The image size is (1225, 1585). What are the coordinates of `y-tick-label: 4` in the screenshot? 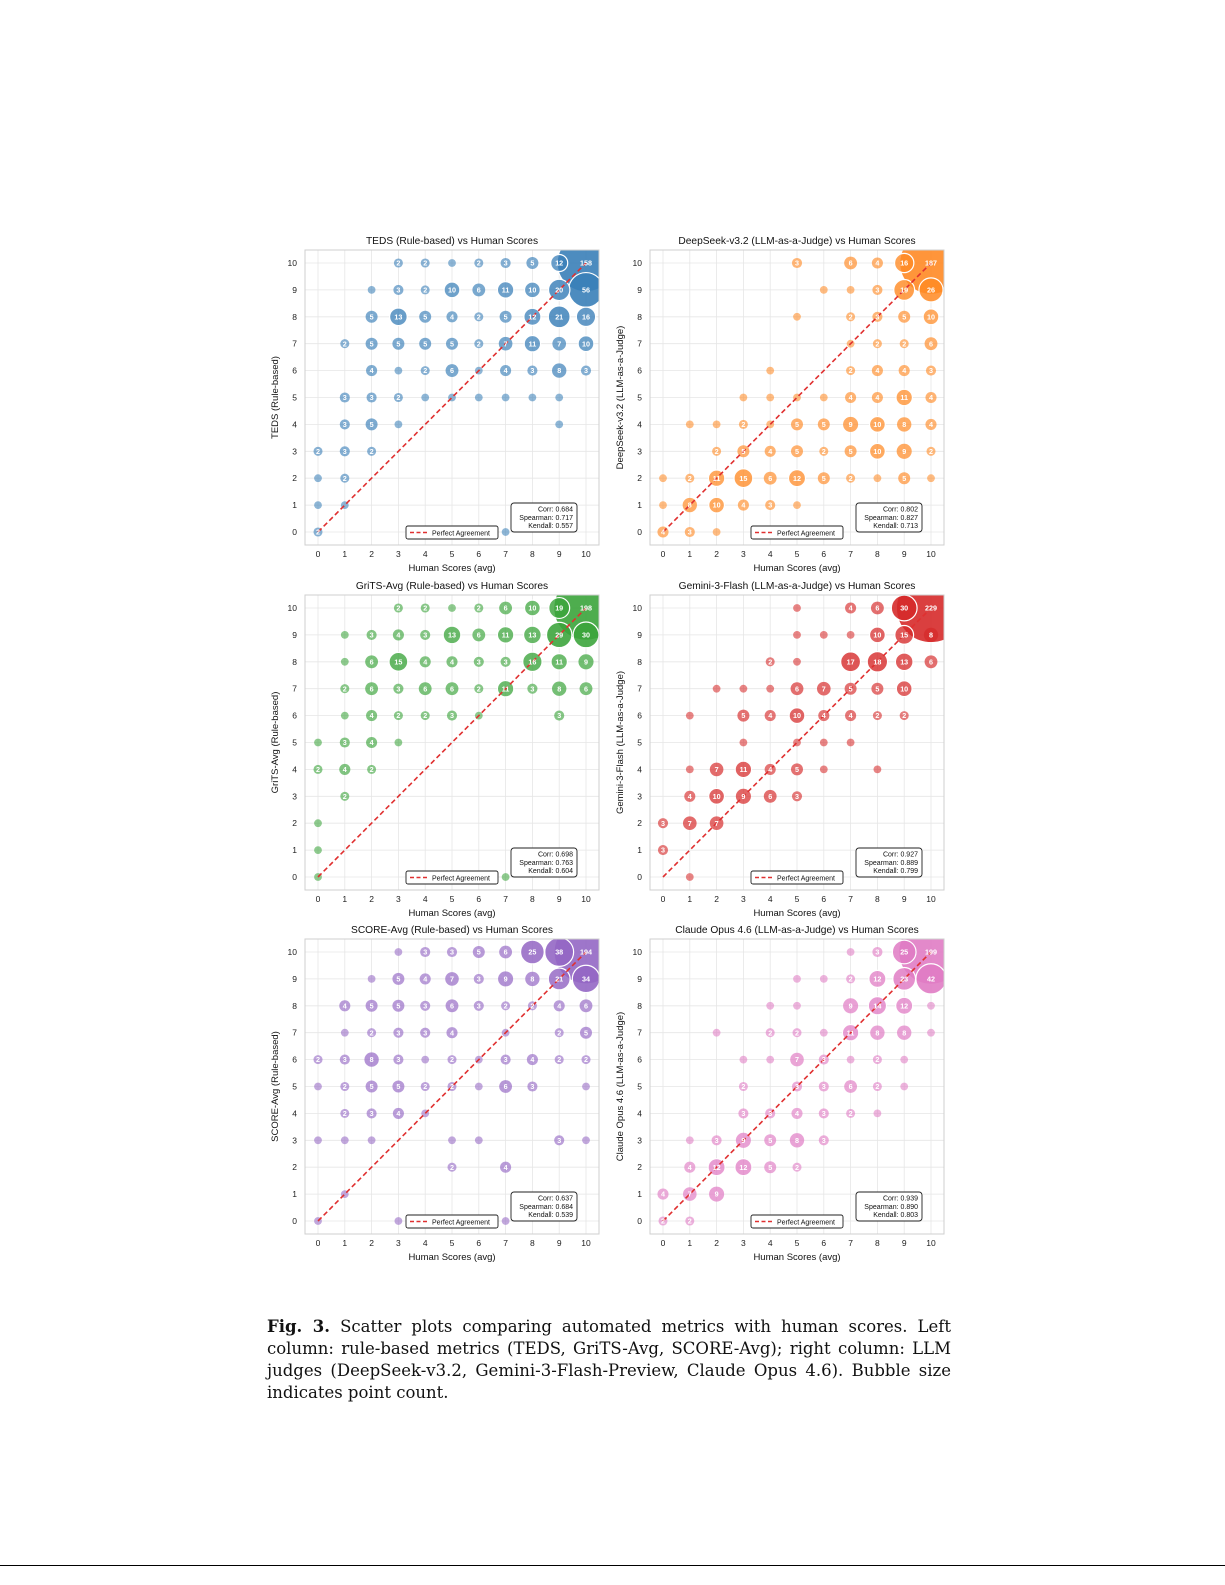 It's located at (294, 424).